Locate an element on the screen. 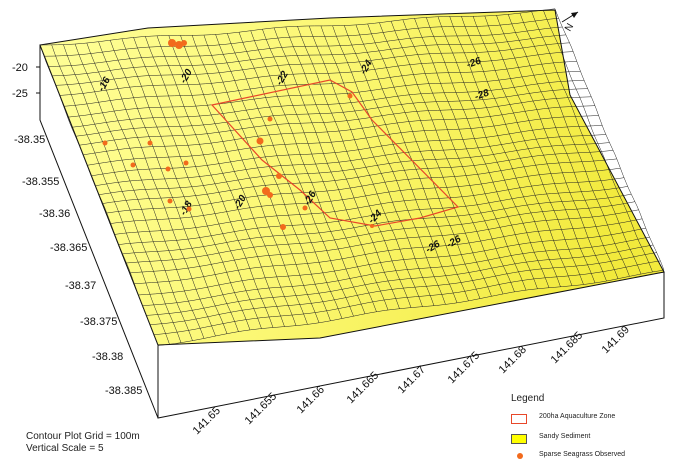 The width and height of the screenshot is (675, 474). legend-item-aquaculture: 200ha Aquaculture Zone is located at coordinates (591, 420).